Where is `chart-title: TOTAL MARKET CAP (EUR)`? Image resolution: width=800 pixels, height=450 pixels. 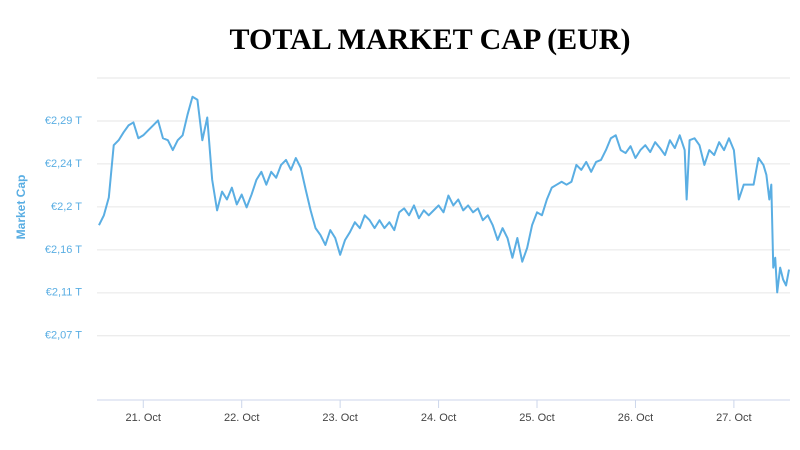
chart-title: TOTAL MARKET CAP (EUR) is located at coordinates (430, 39).